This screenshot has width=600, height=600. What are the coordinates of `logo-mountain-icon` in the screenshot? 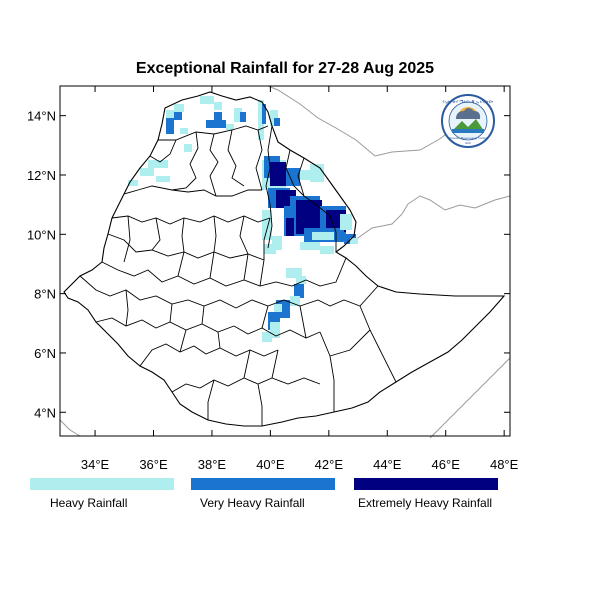 It's located at (468, 125).